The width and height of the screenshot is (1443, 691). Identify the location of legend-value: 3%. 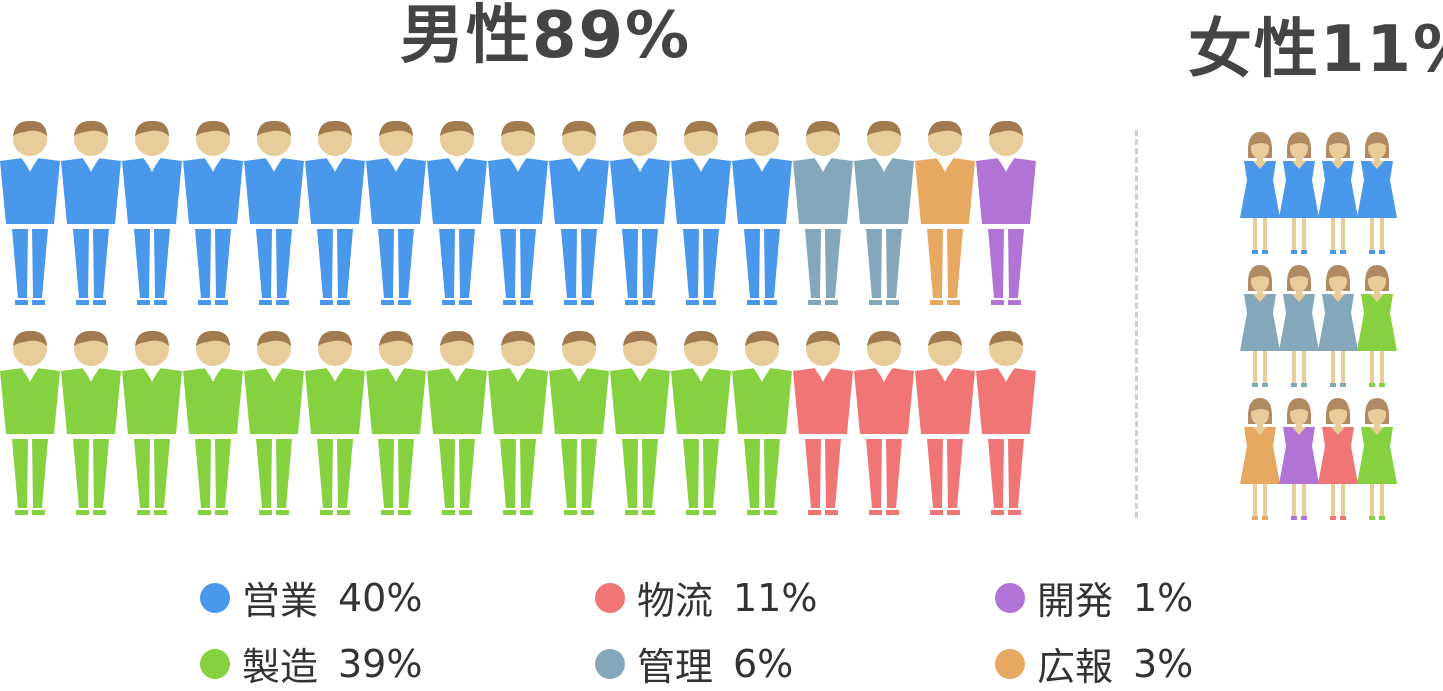
(1163, 663).